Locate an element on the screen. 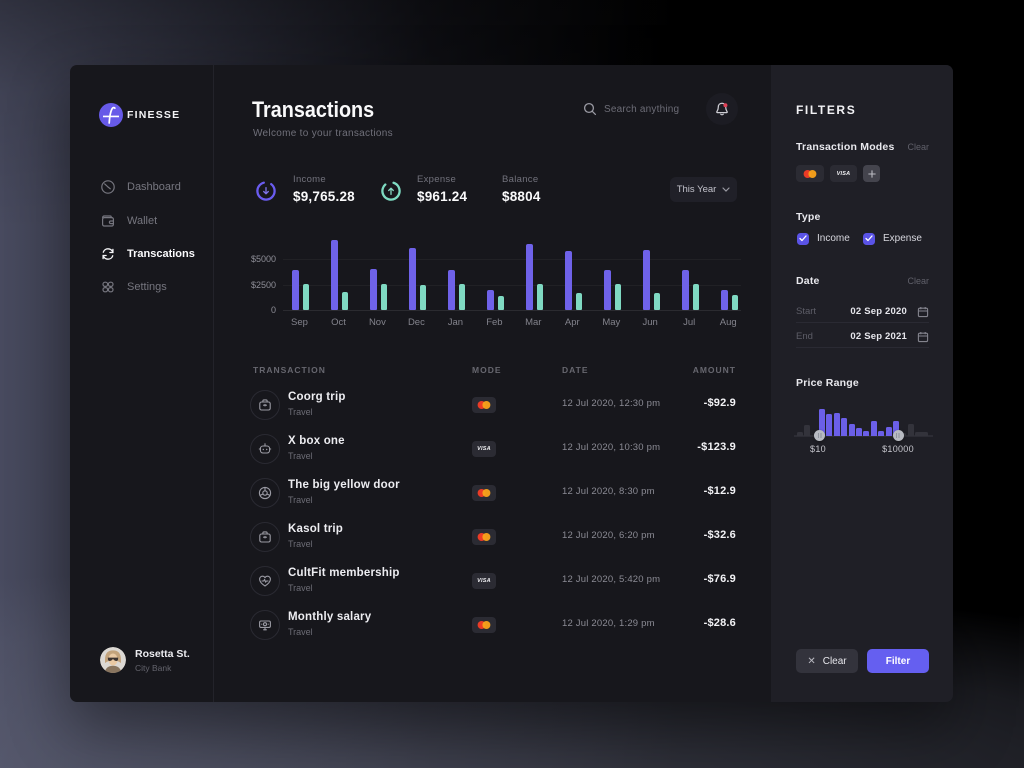 The height and width of the screenshot is (768, 1024). transaction-title: X box one is located at coordinates (316, 441).